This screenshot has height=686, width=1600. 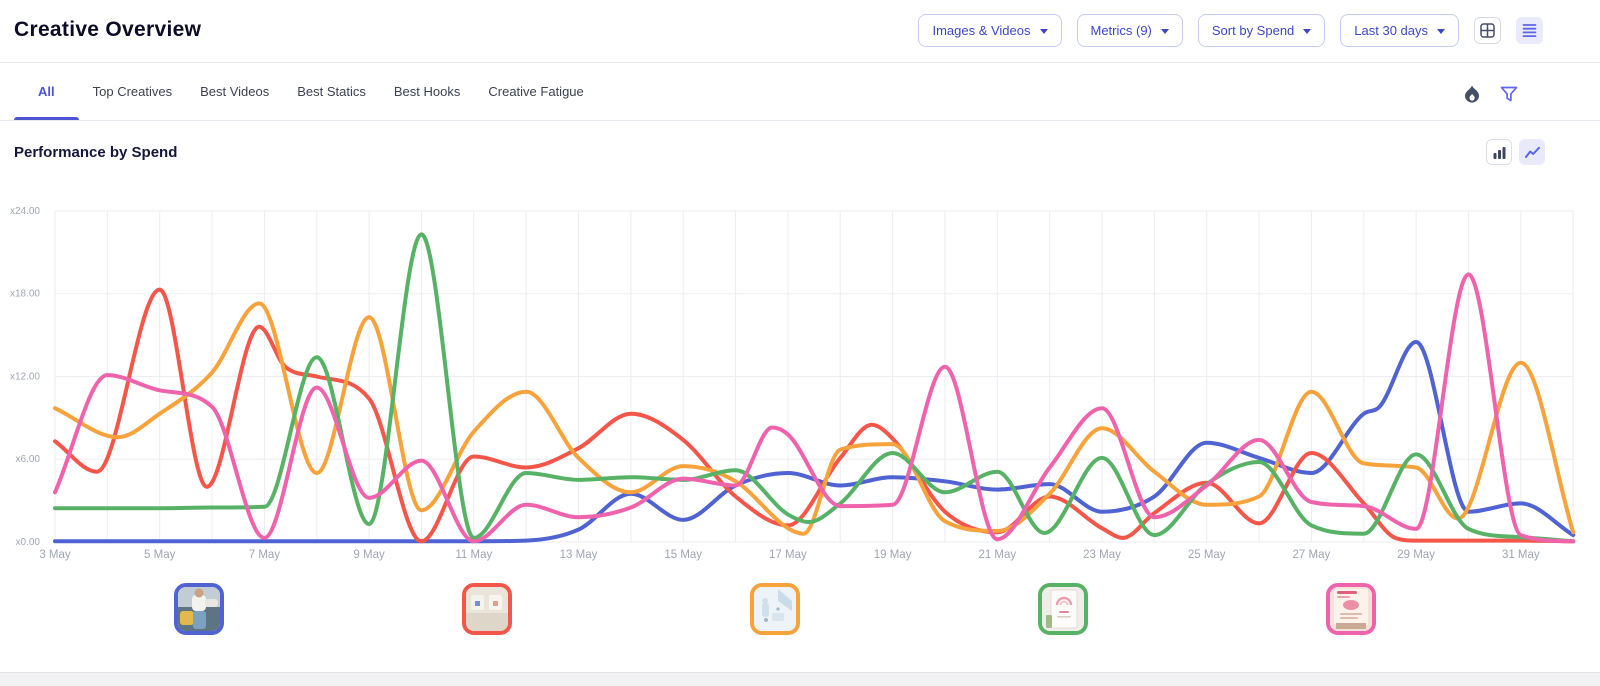 I want to click on tab-all: All, so click(x=46, y=91).